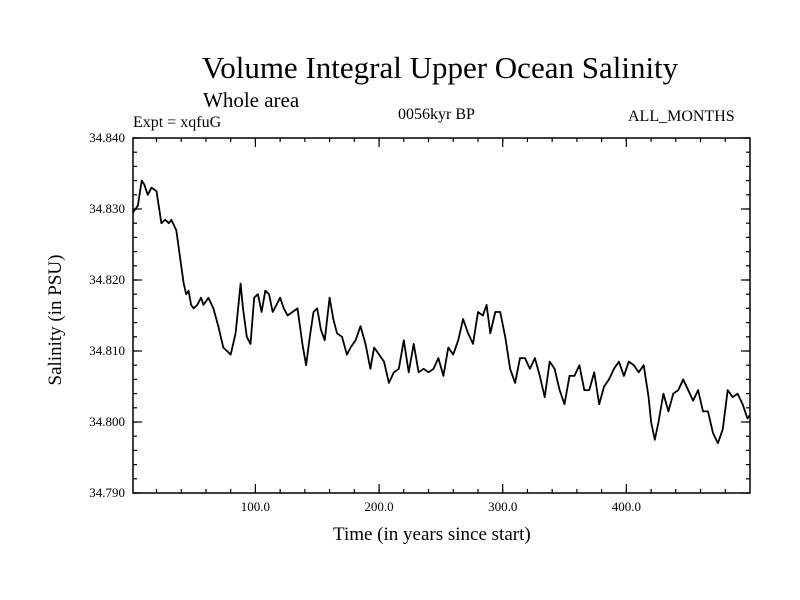 The image size is (800, 600). I want to click on y-tick-label: 34.810, so click(107, 350).